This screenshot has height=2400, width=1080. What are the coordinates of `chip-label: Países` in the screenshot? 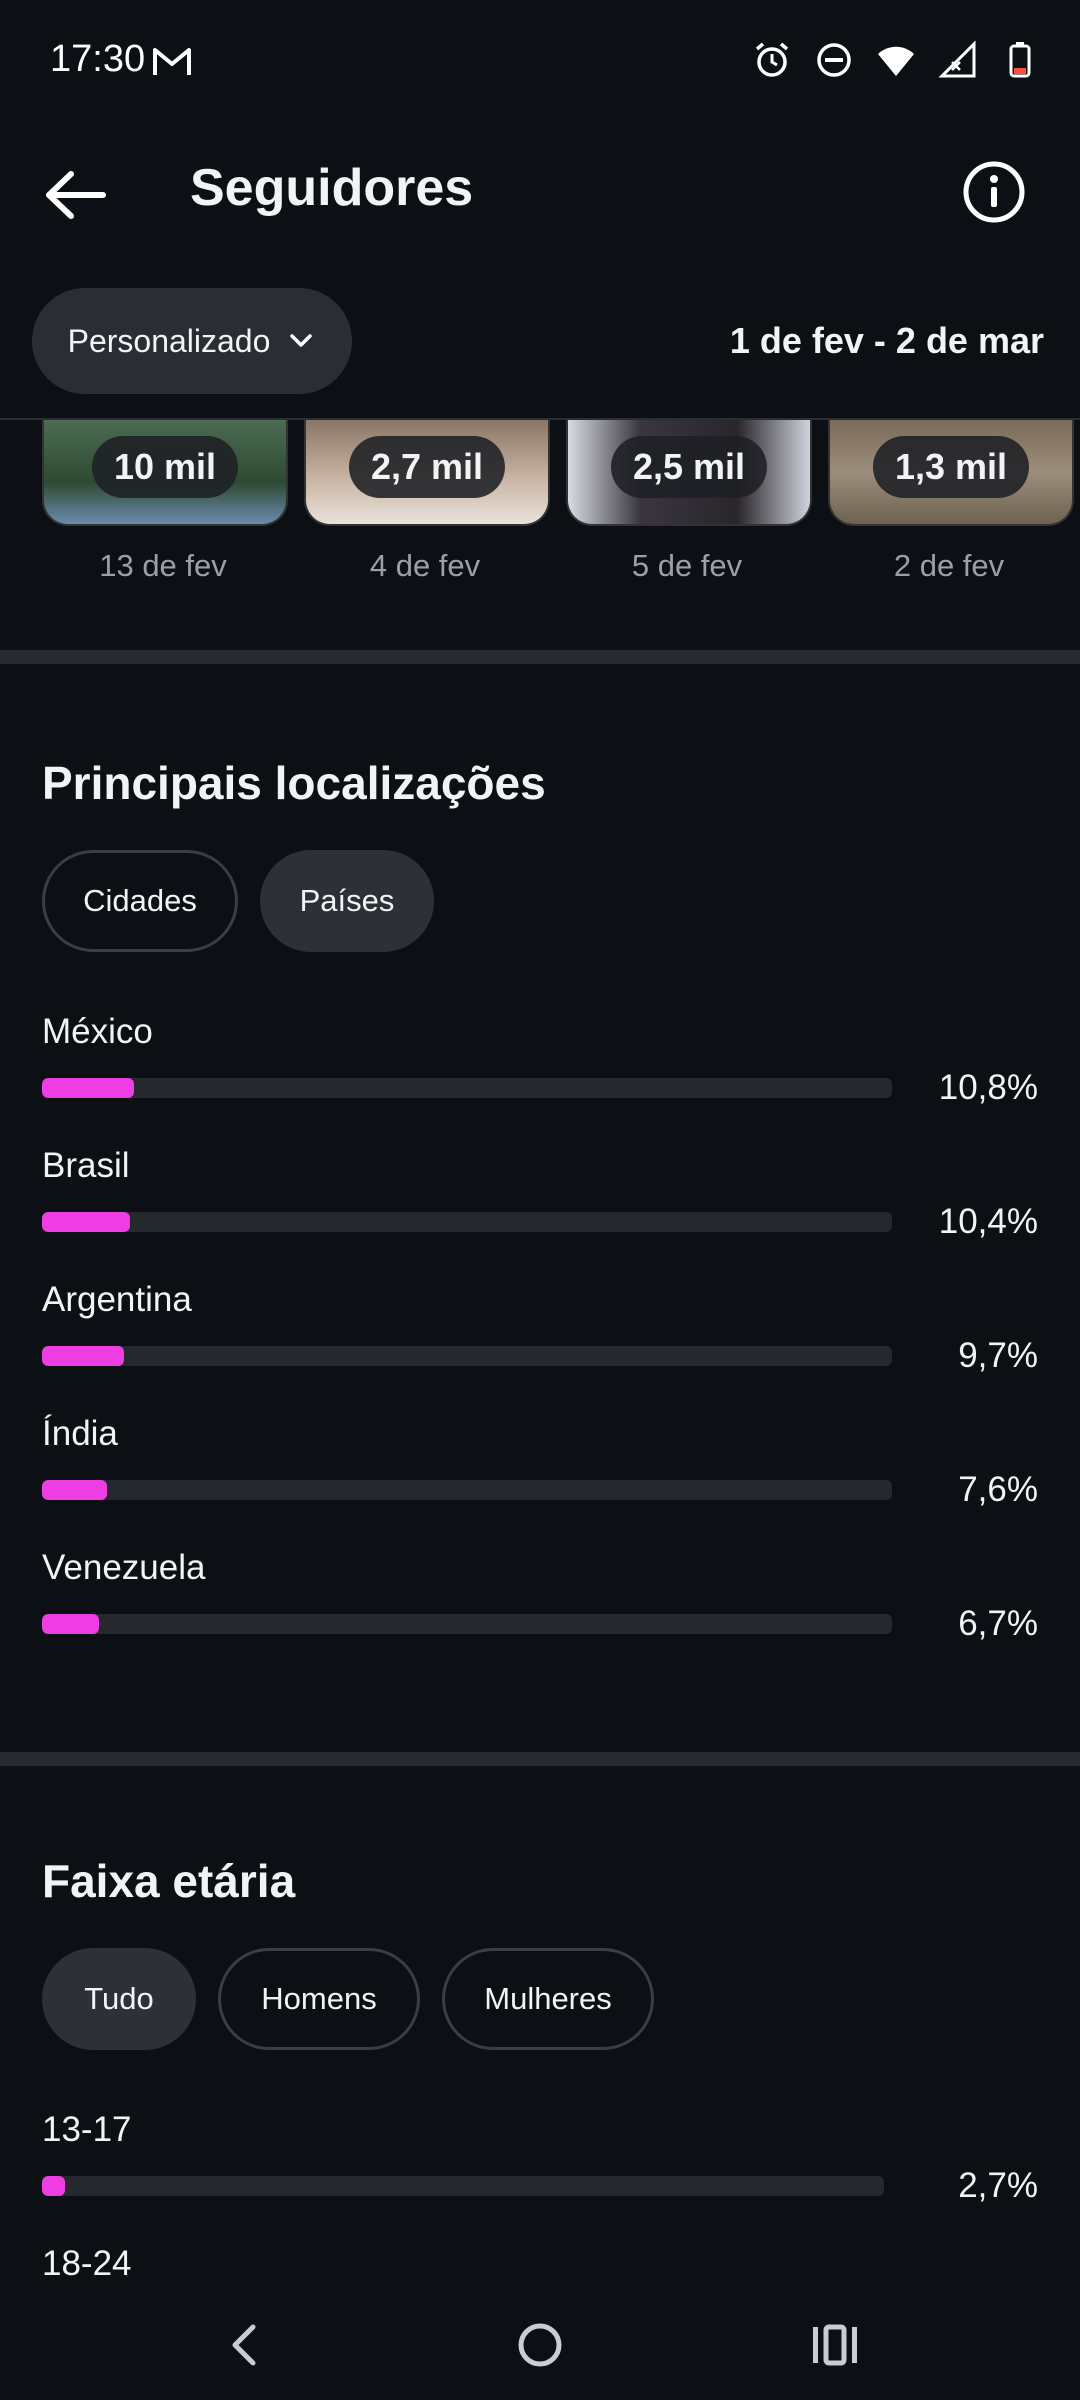 It's located at (347, 900).